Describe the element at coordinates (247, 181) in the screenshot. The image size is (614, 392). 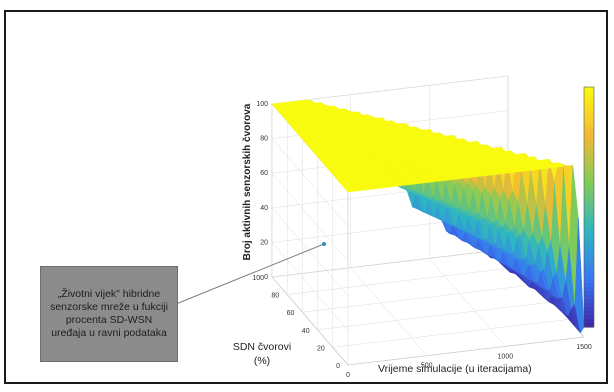
I see `z-axis-label: Broj aktivnih senzorskih čvorova` at that location.